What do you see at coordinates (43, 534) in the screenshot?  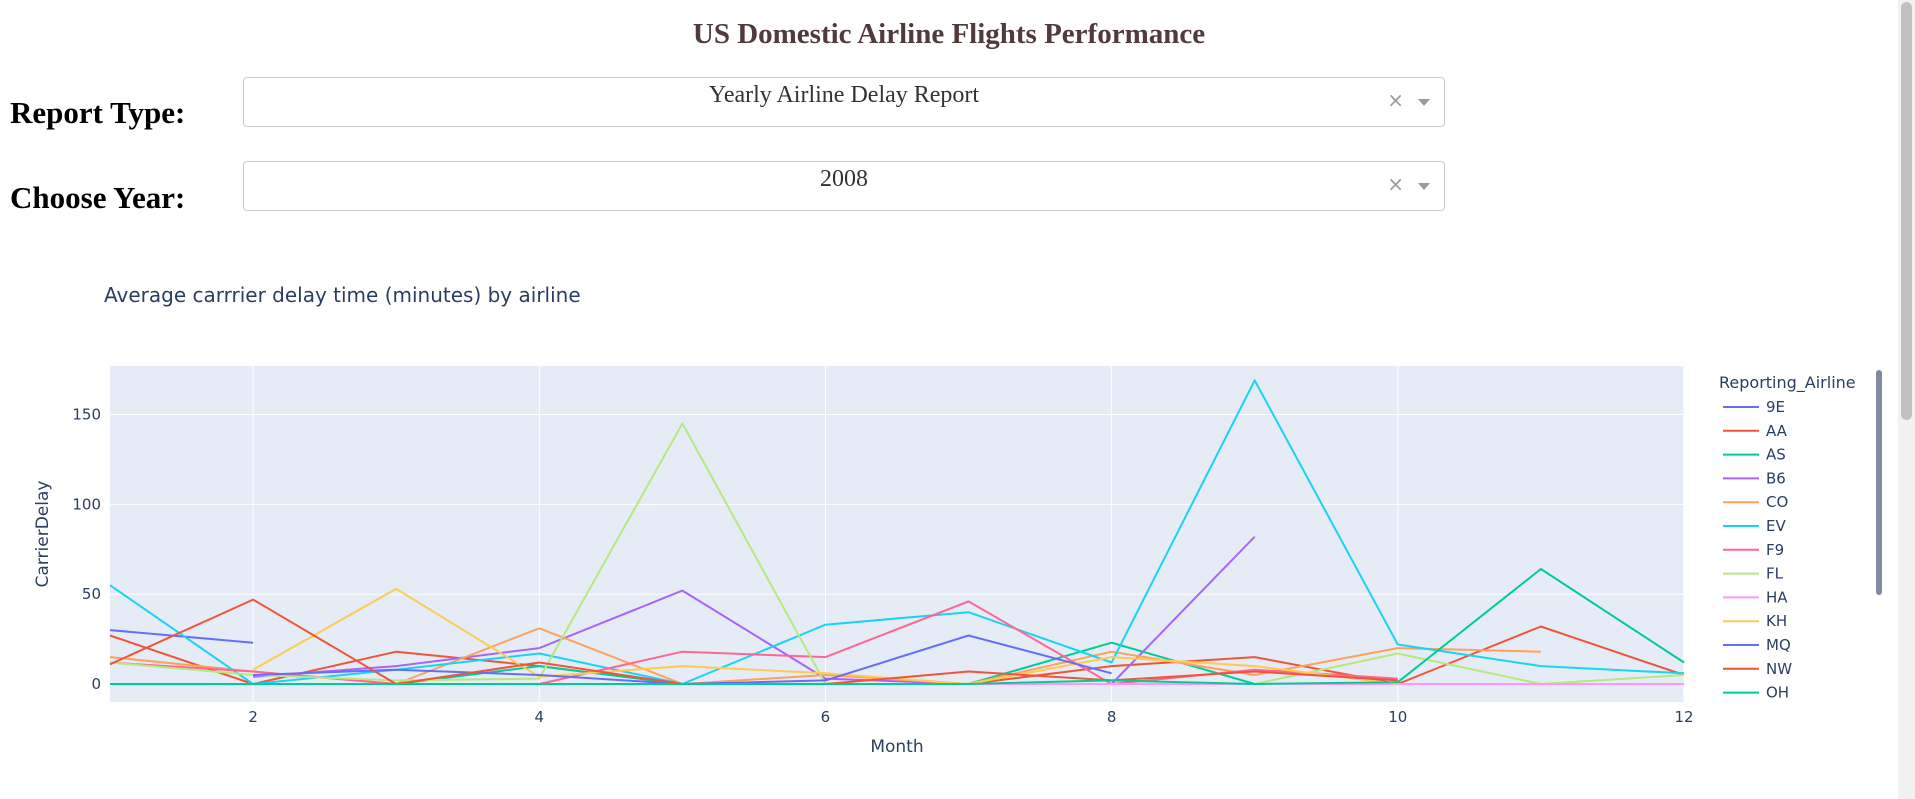 I see `y-axis-title: CarrierDelay` at bounding box center [43, 534].